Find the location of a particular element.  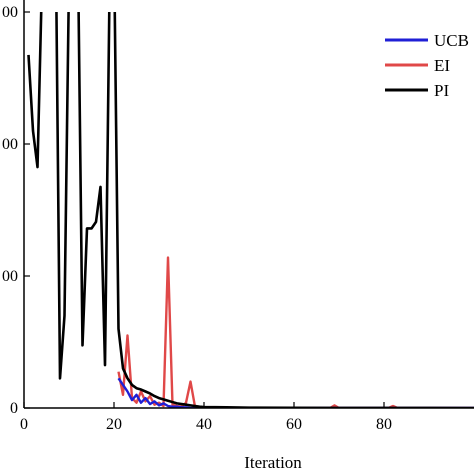

legend-label-pi: PI is located at coordinates (441, 90).